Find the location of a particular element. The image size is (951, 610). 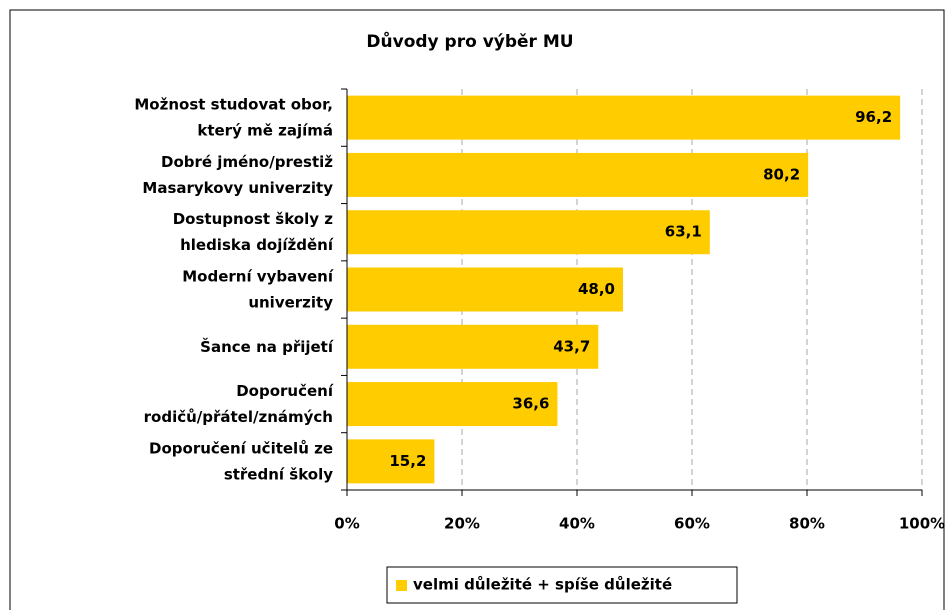

y-tick-label-line: univerzity is located at coordinates (290, 302).